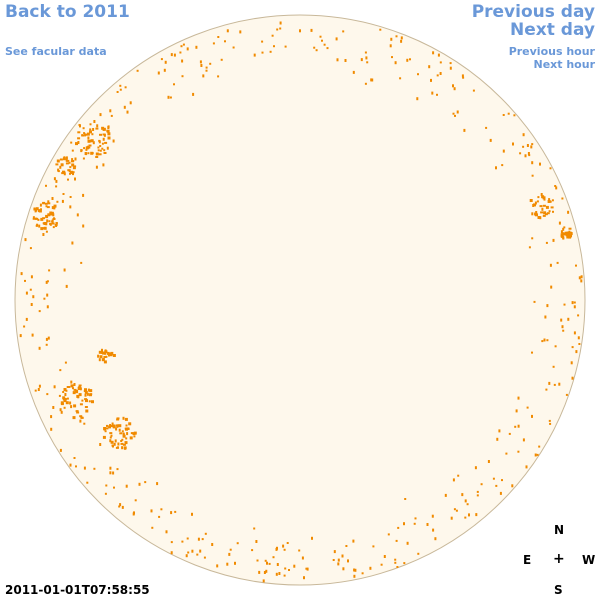 The width and height of the screenshot is (600, 600). Describe the element at coordinates (67, 12) in the screenshot. I see `back-to-year-link: Back to 2011` at that location.